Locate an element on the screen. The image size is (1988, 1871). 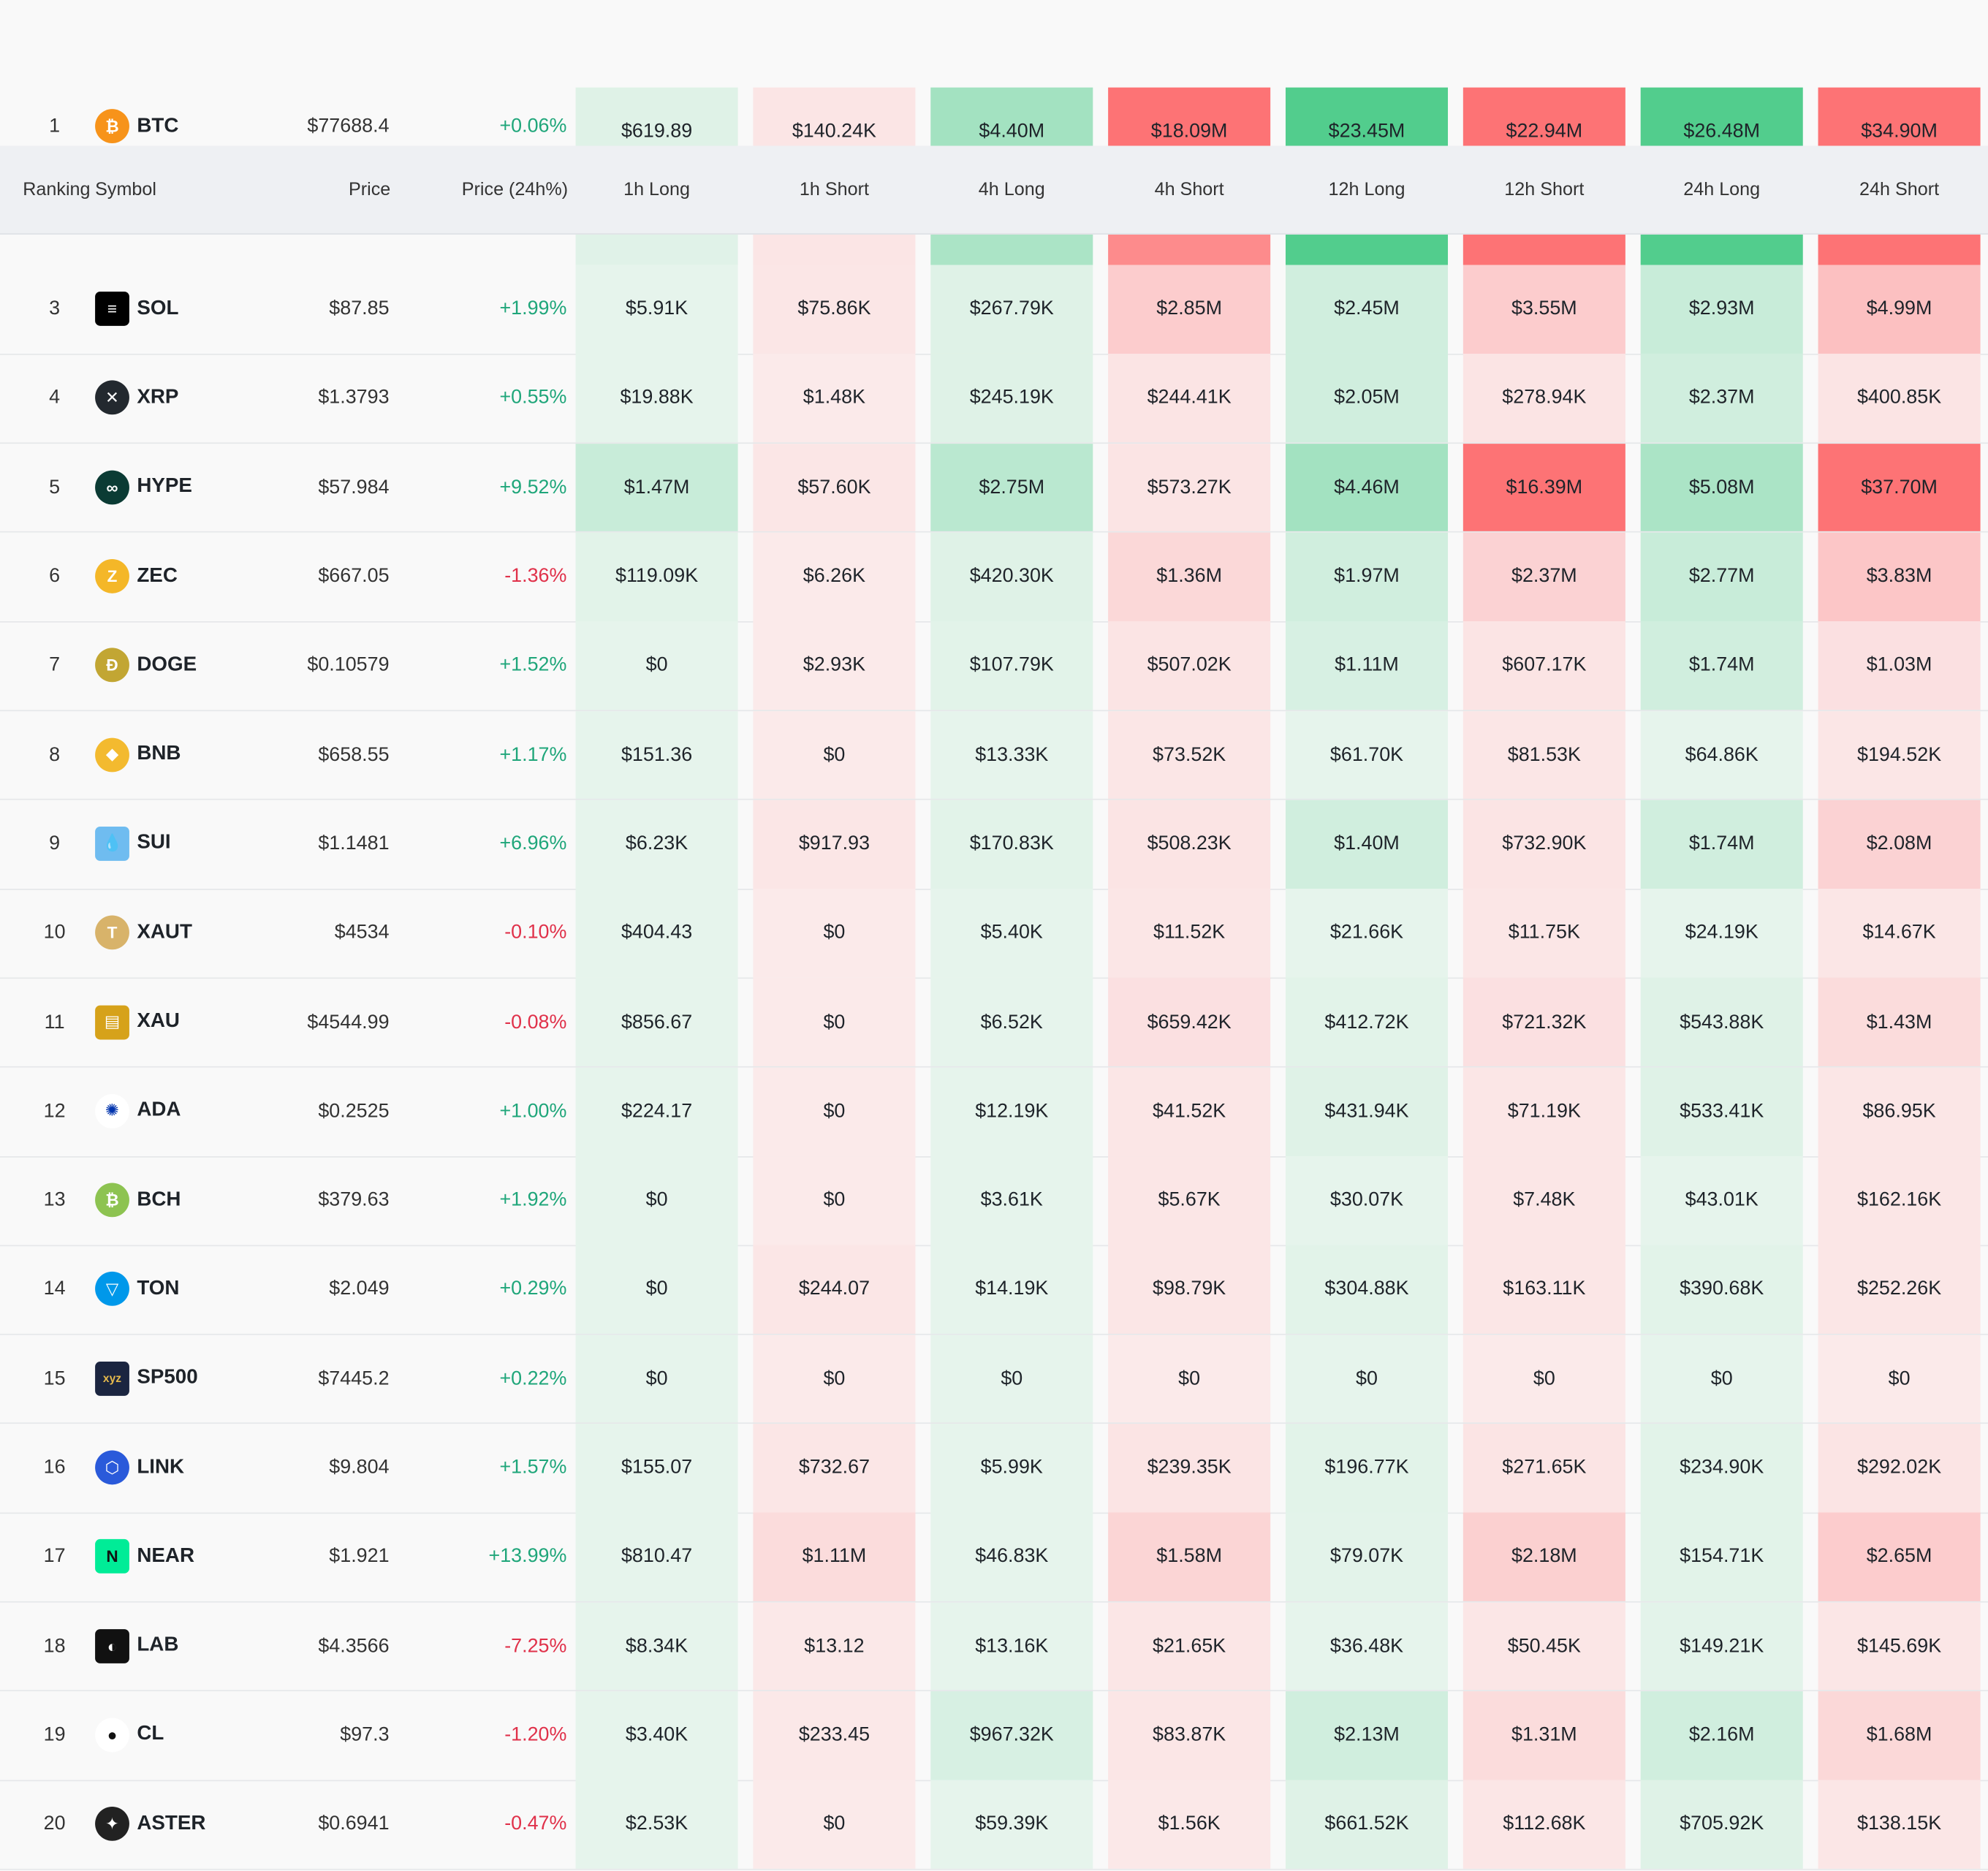
heat-cell: $2.75M is located at coordinates (1011, 488).